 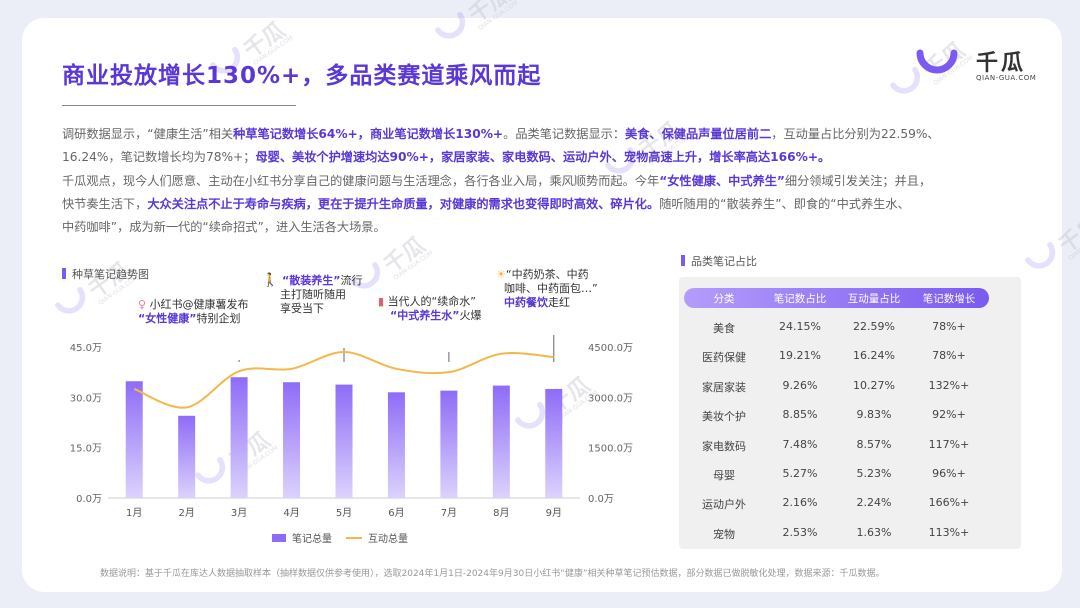 I want to click on annotation-2-line1: 流行, so click(x=351, y=280).